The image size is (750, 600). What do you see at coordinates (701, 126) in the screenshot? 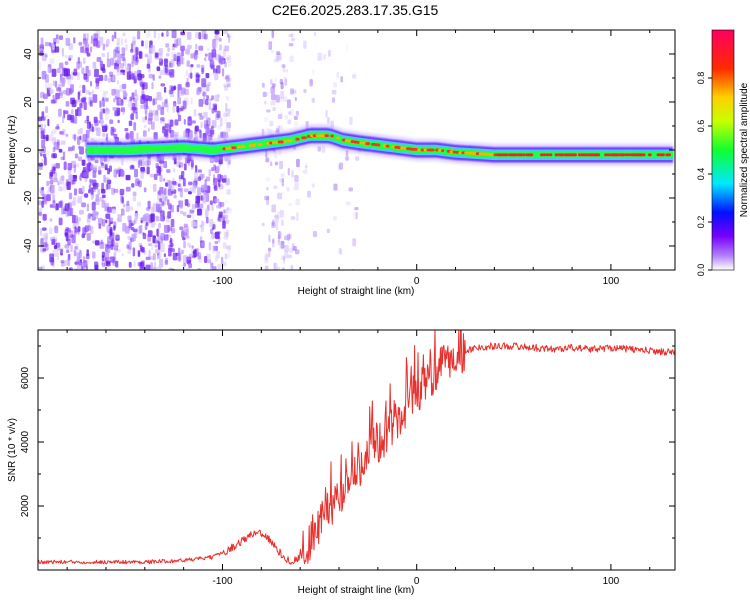
I see `colorbar-tick-label: 0.6` at bounding box center [701, 126].